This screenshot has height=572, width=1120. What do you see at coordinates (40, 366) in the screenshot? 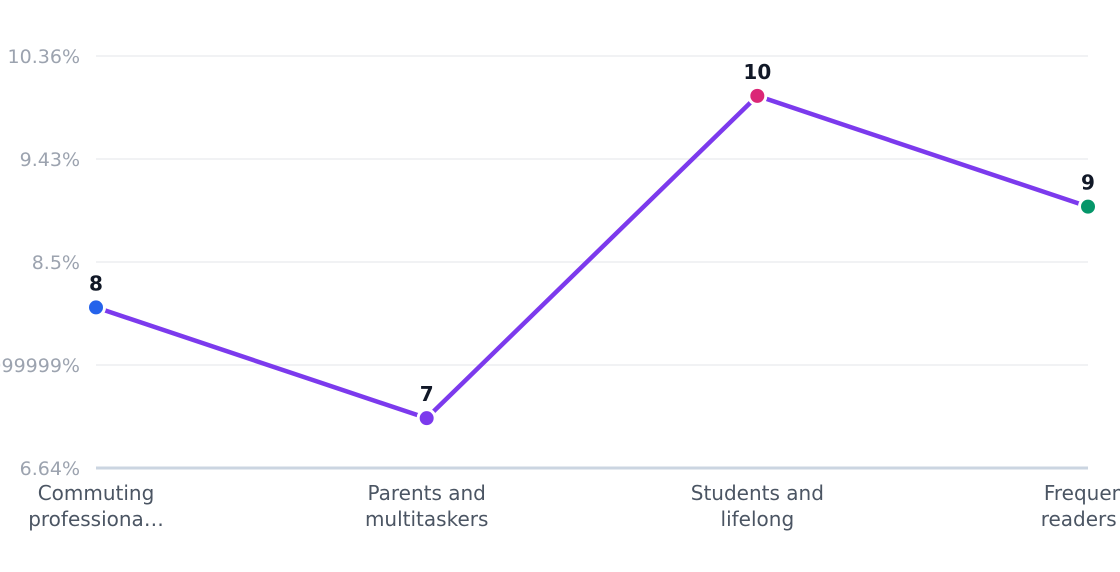
I see `y-tick-label: 7.5699999999%` at bounding box center [40, 366].